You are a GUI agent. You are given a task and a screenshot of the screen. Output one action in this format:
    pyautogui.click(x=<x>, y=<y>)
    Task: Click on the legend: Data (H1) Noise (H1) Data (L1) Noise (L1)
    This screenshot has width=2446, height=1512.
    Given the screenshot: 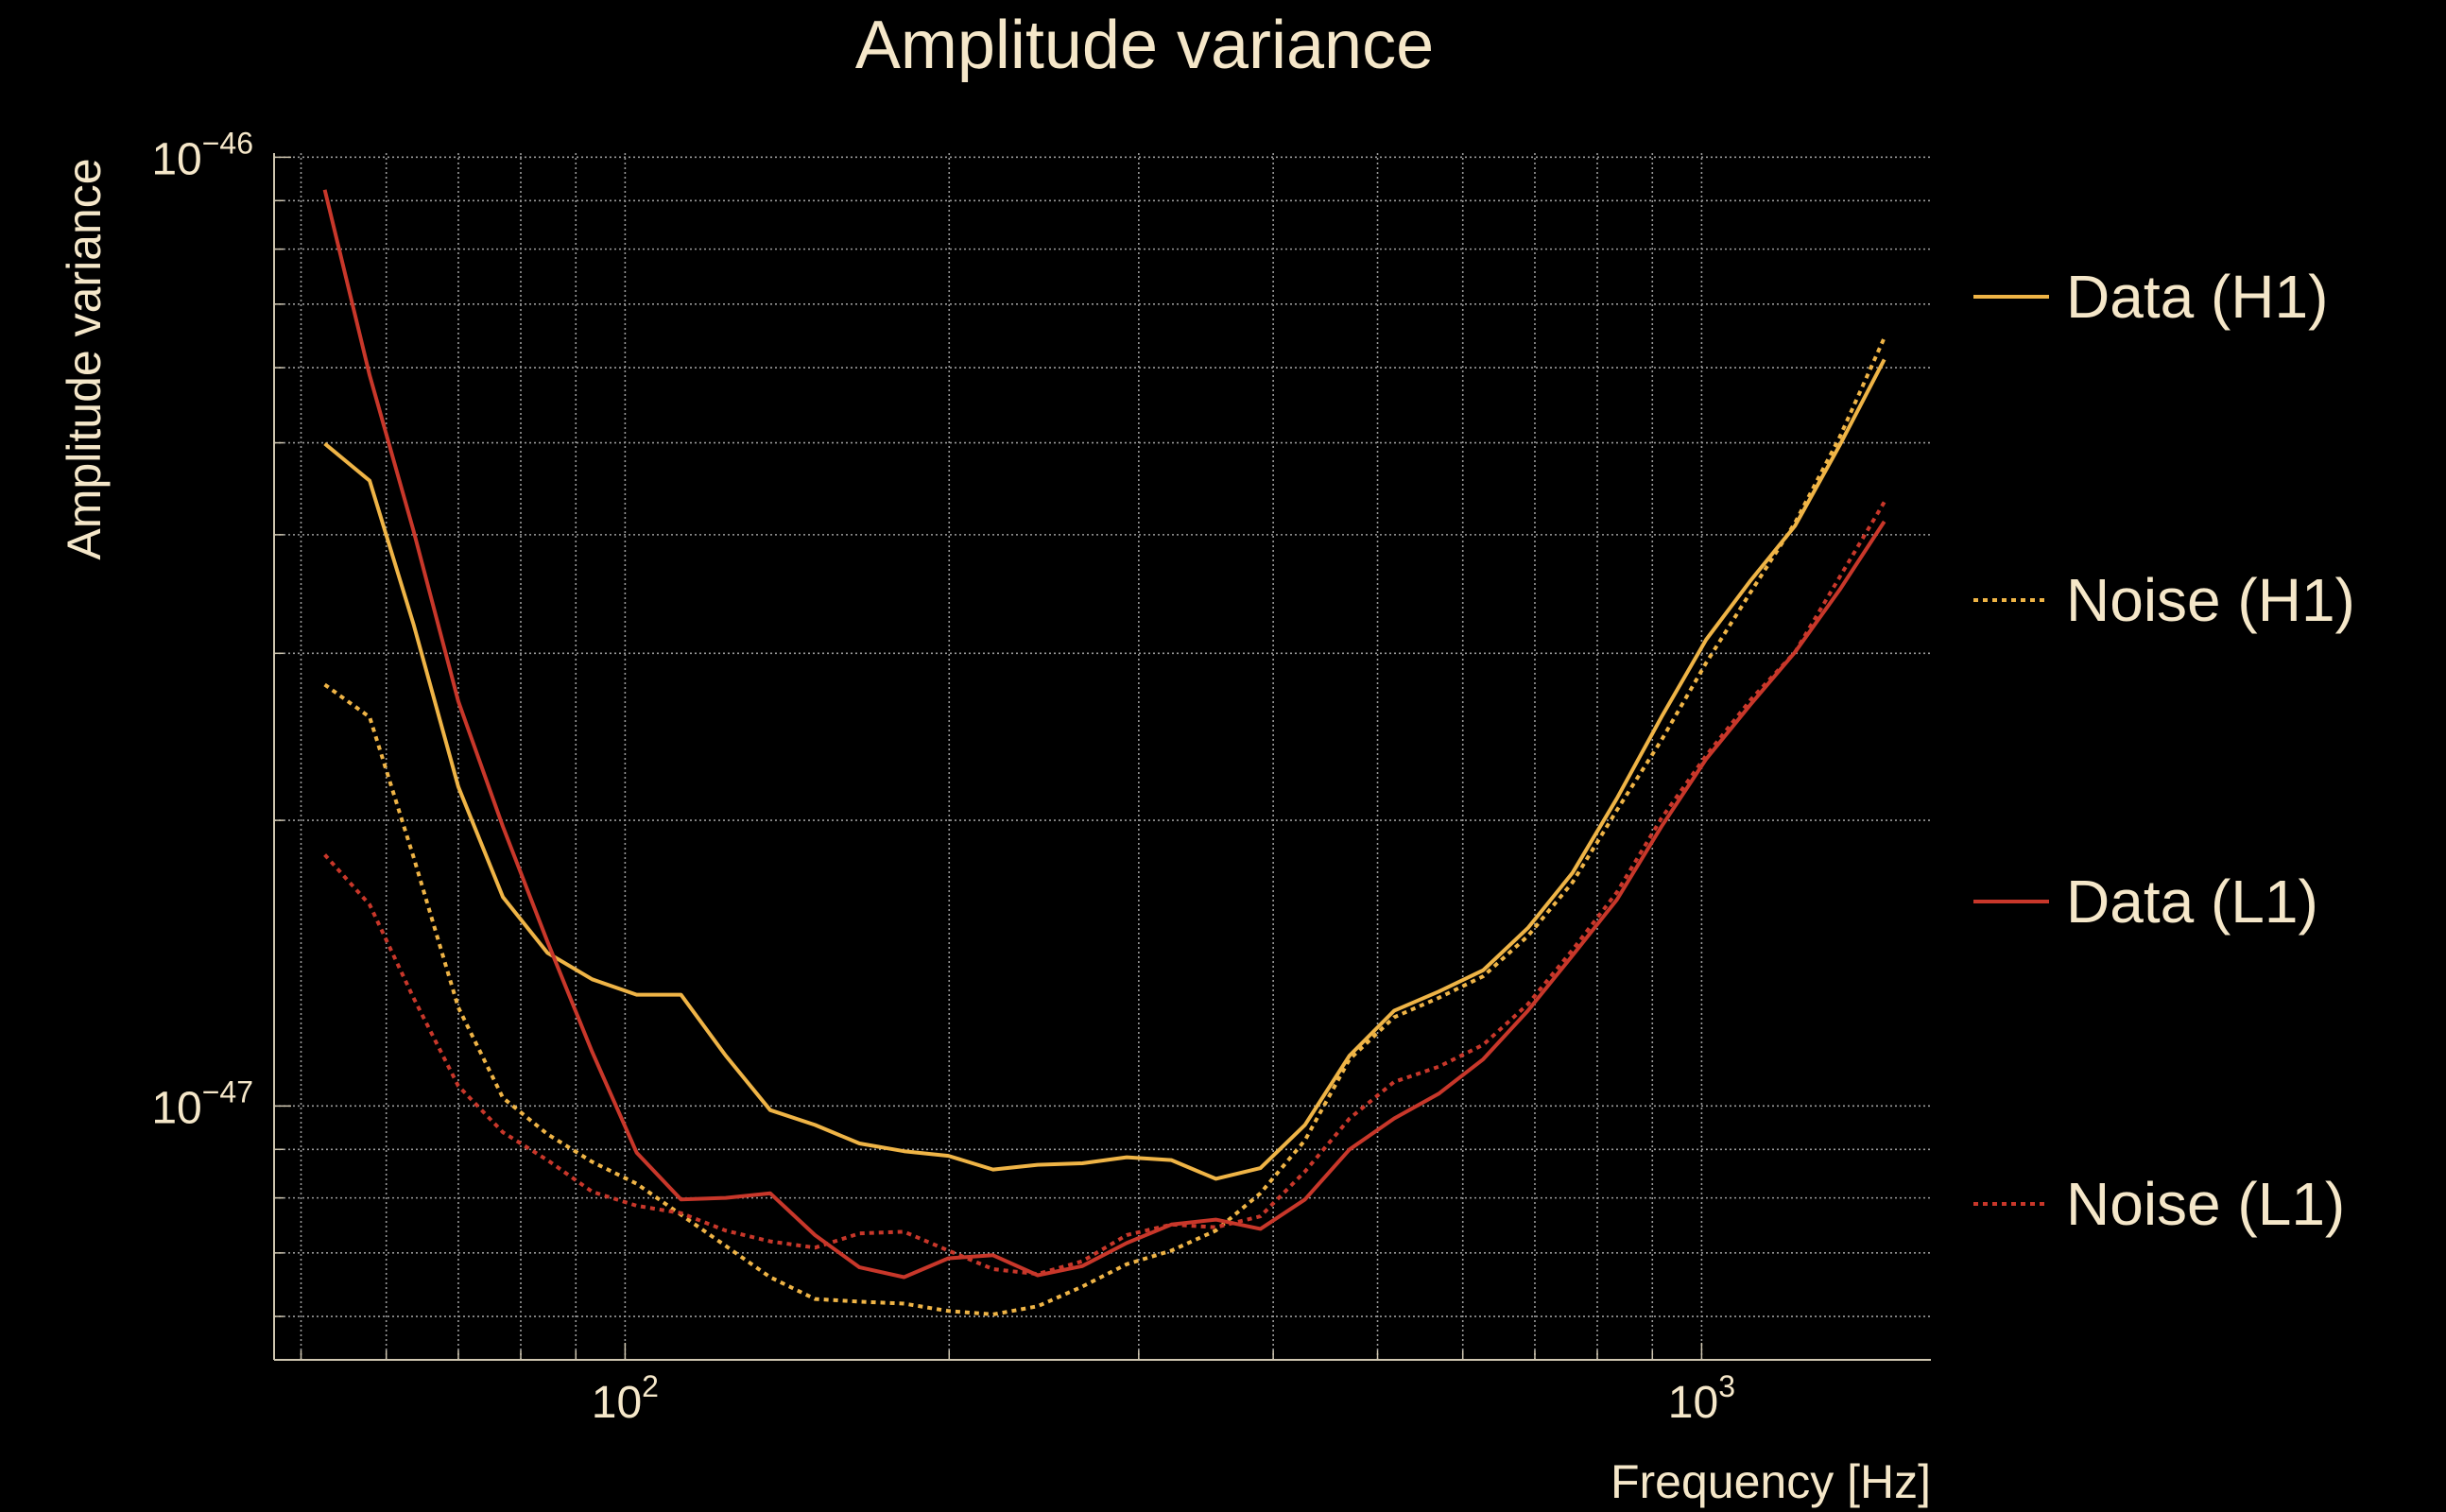 What is the action you would take?
    pyautogui.click(x=2164, y=750)
    